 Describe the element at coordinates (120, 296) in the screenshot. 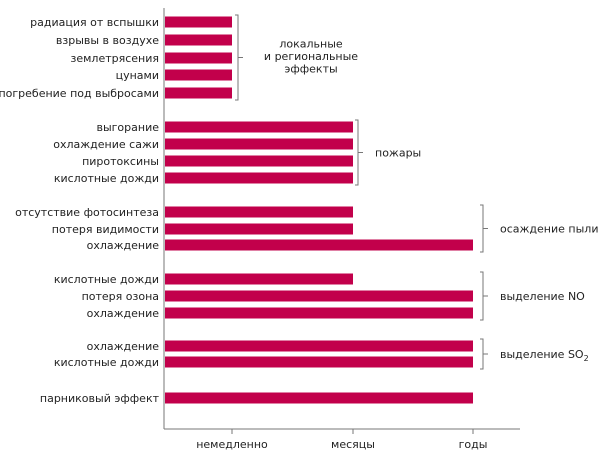

I see `bar-label: потеря озона` at that location.